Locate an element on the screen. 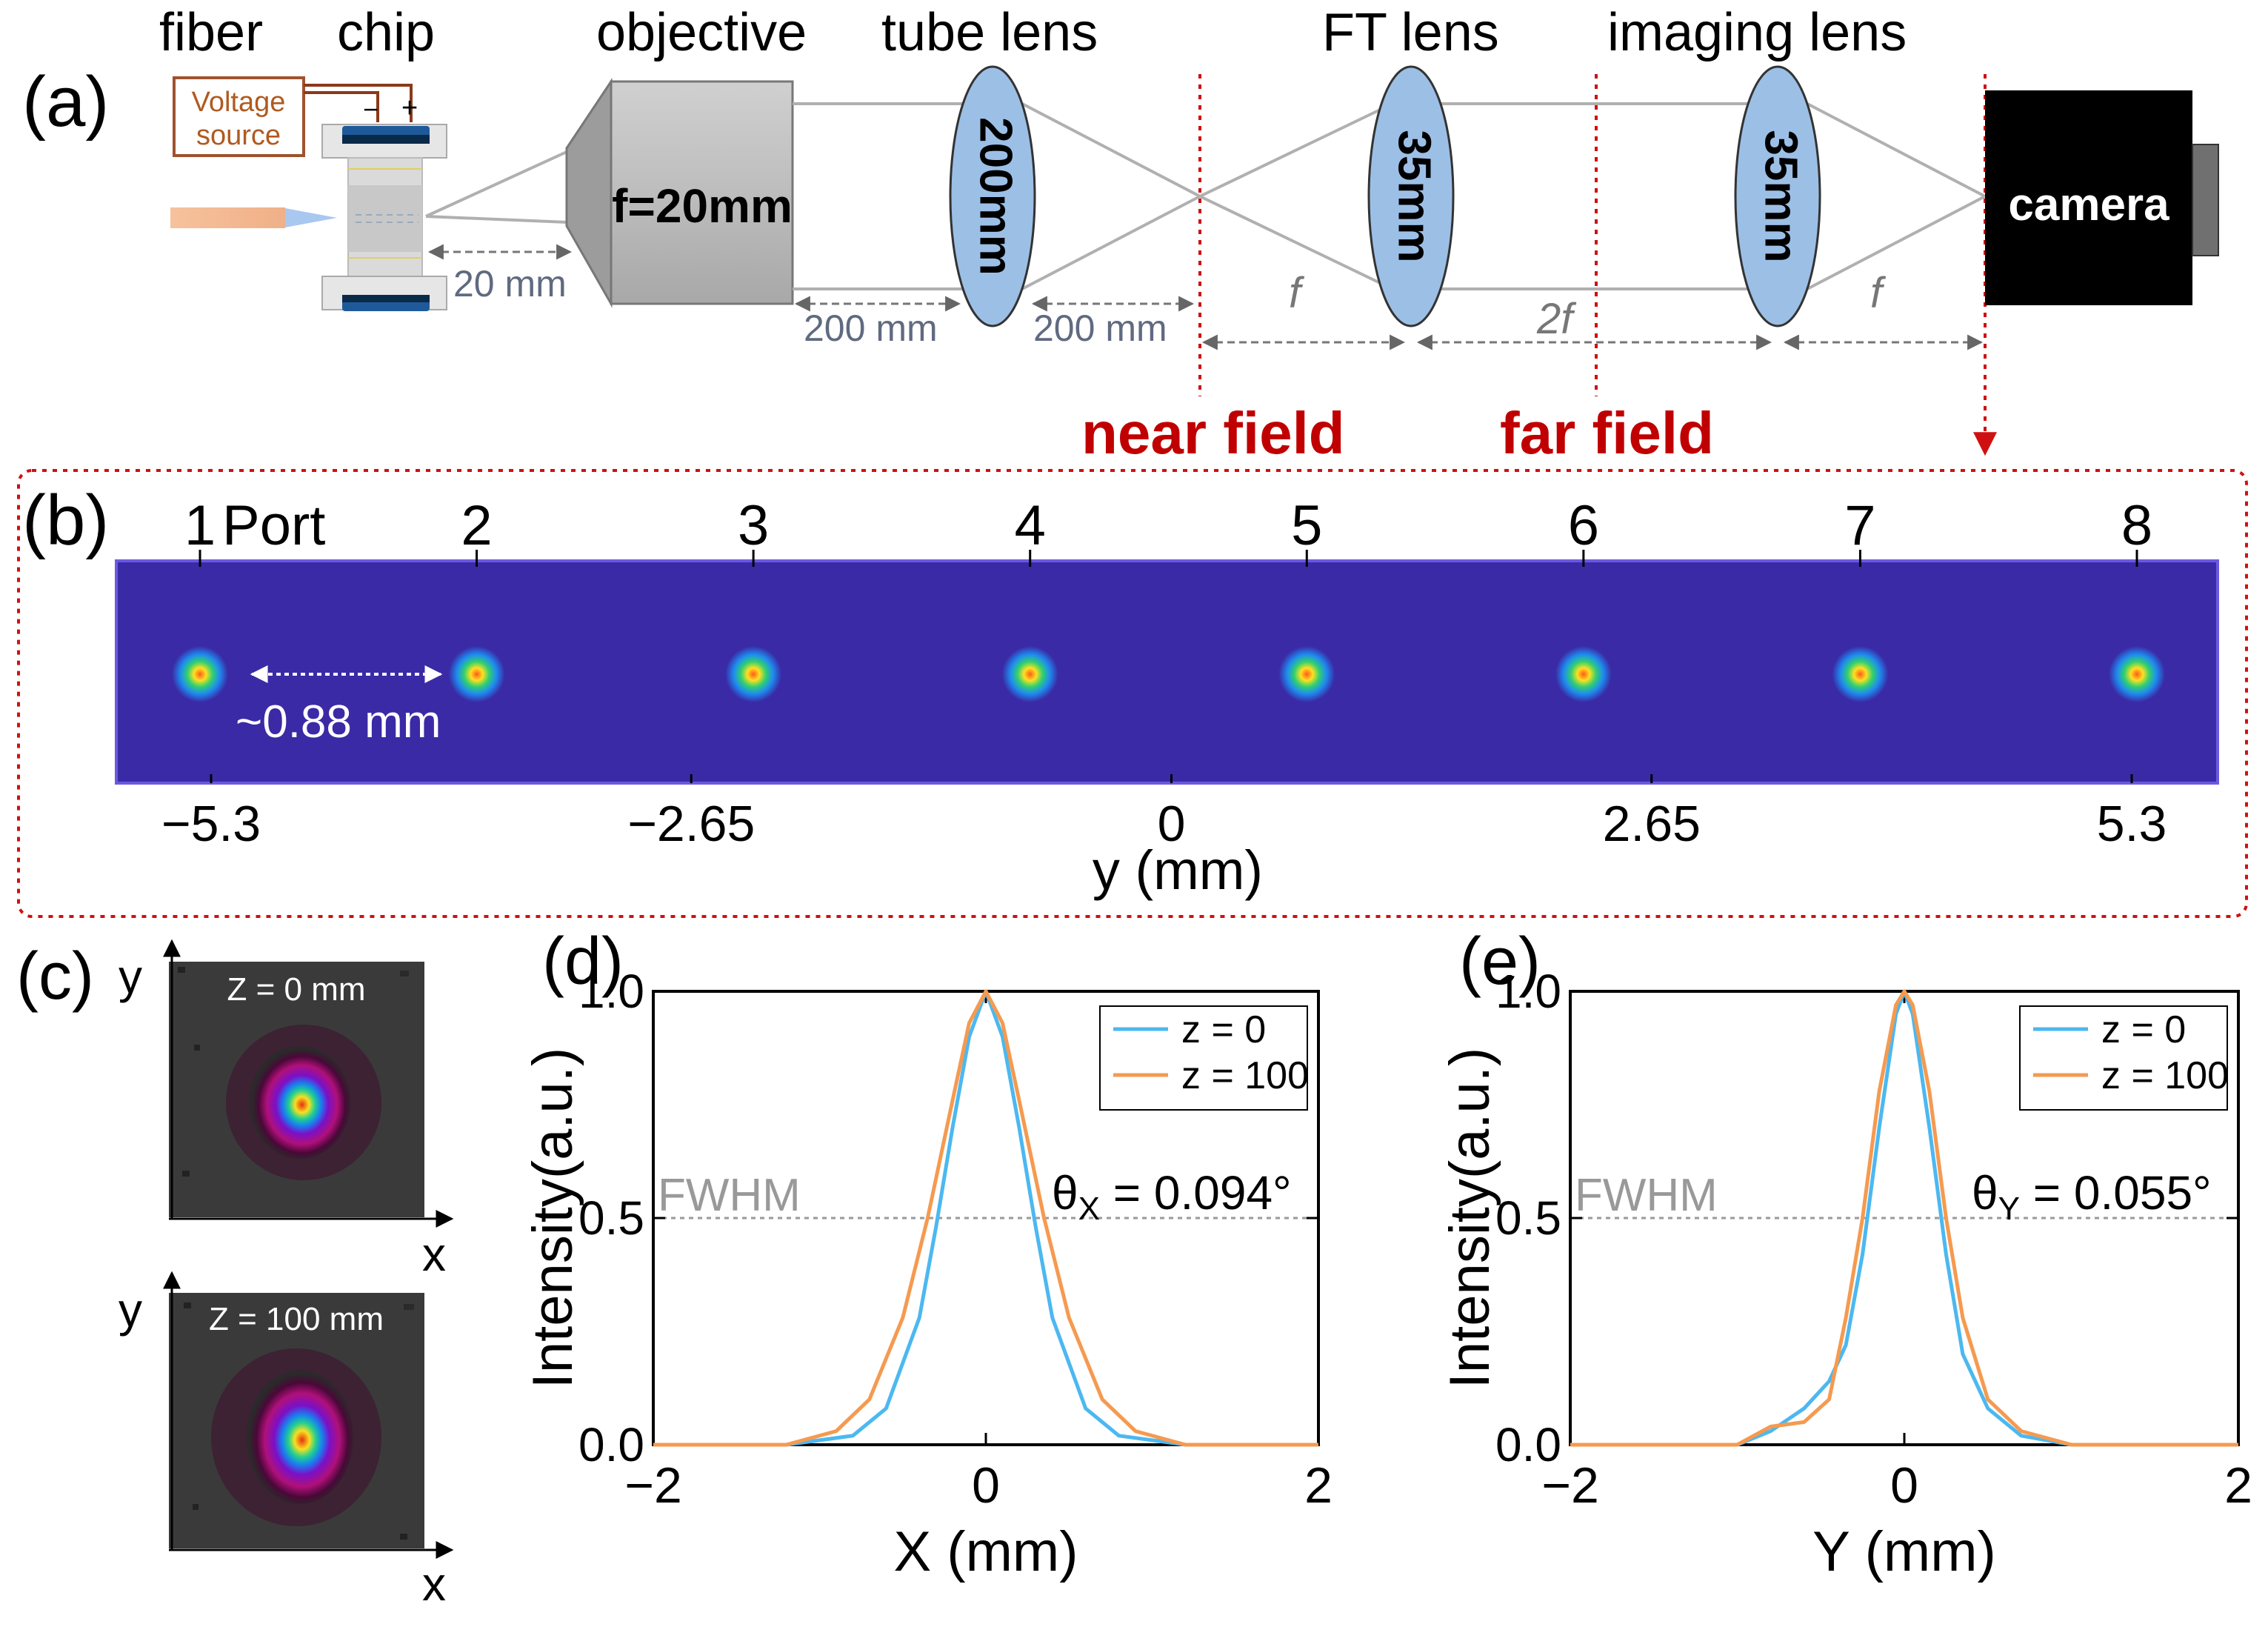 This screenshot has height=1627, width=2268. beam-image-z100 is located at coordinates (308, 1415).